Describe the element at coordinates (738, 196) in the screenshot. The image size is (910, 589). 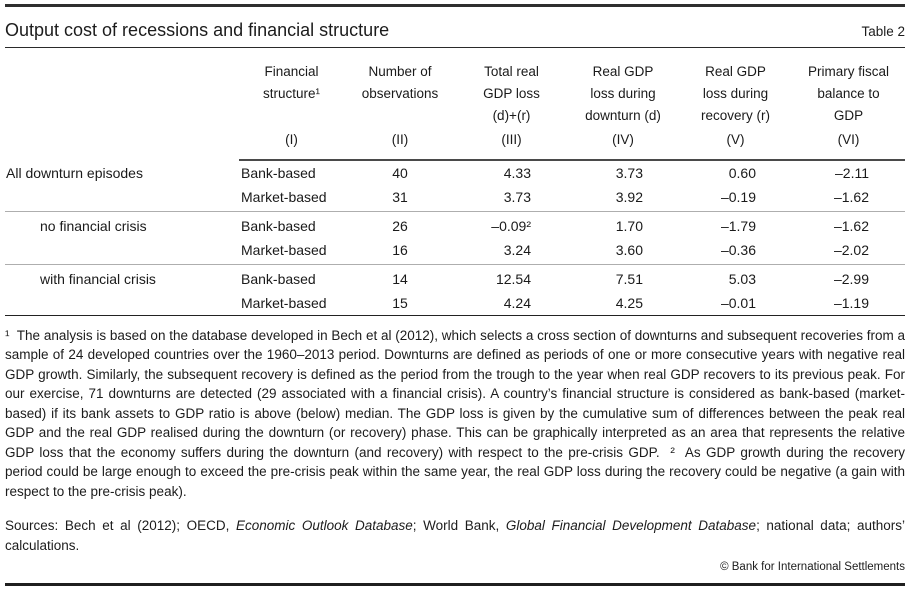
I see `cell-value: –0.19` at that location.